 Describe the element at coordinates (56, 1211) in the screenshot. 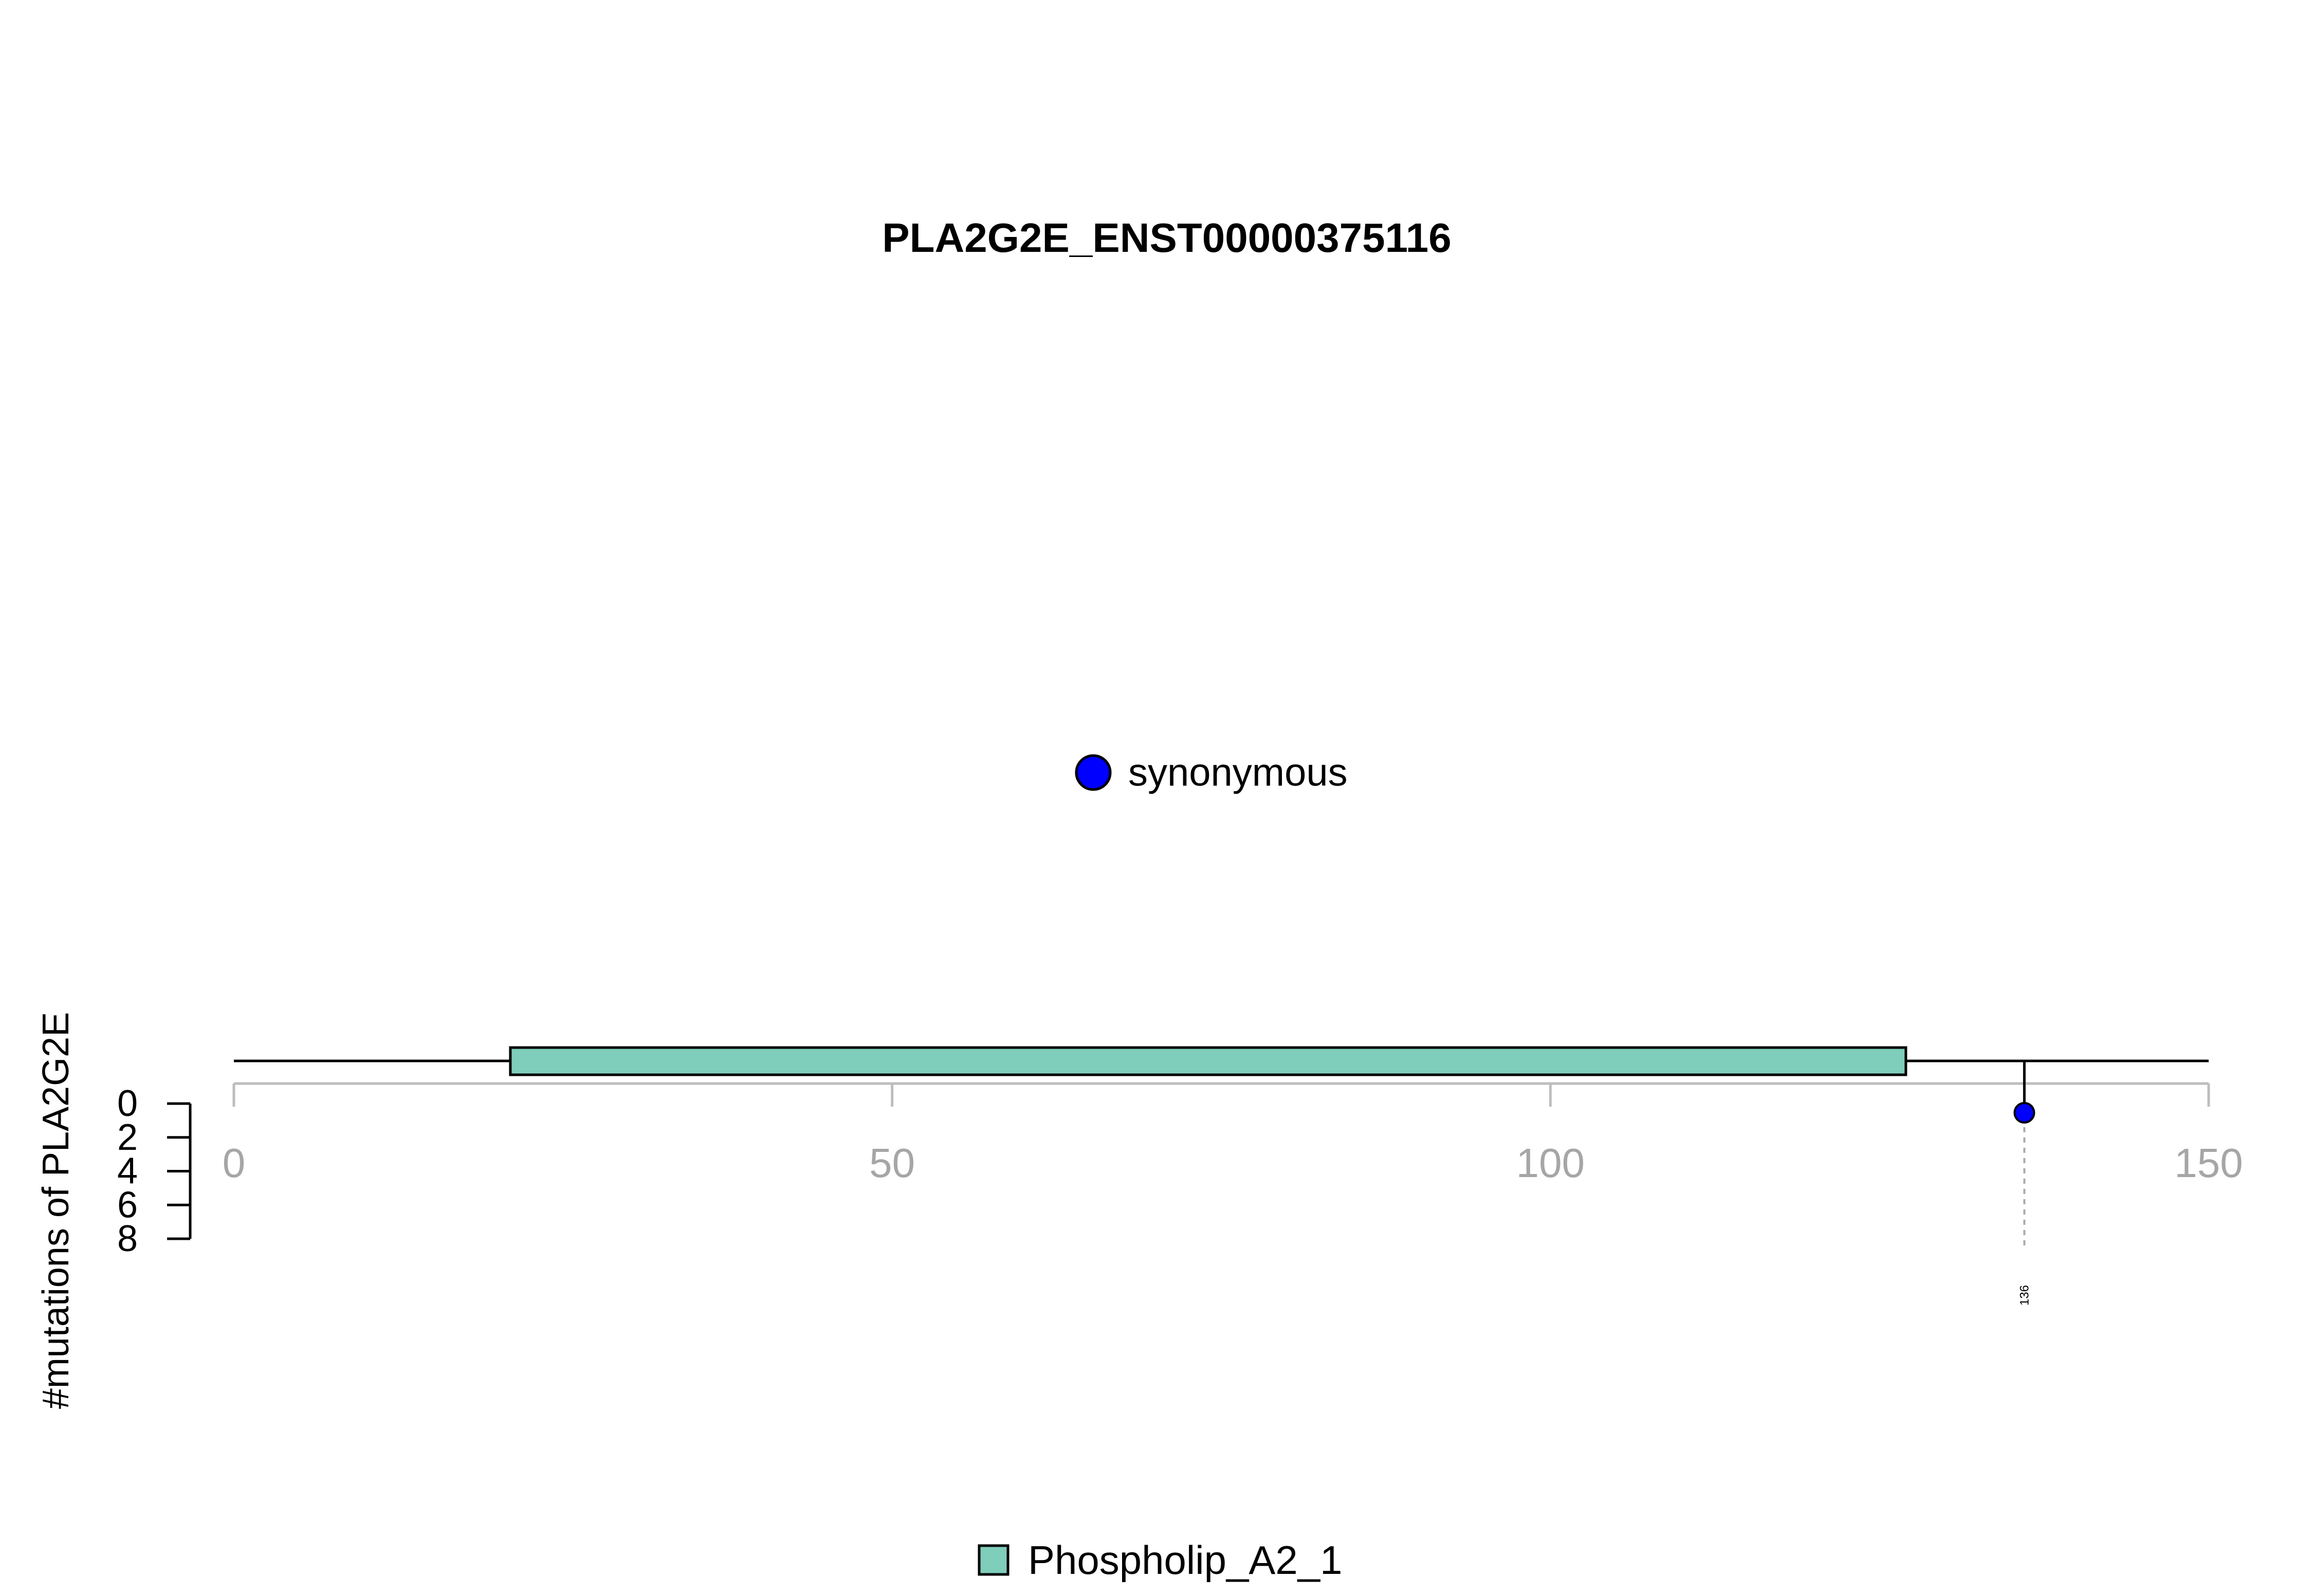

I see `y-axis-label: #mutations of PLA2G2E` at that location.